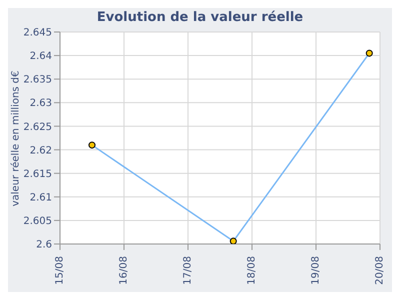  I want to click on y-tick-label: 2.605, so click(37, 221).